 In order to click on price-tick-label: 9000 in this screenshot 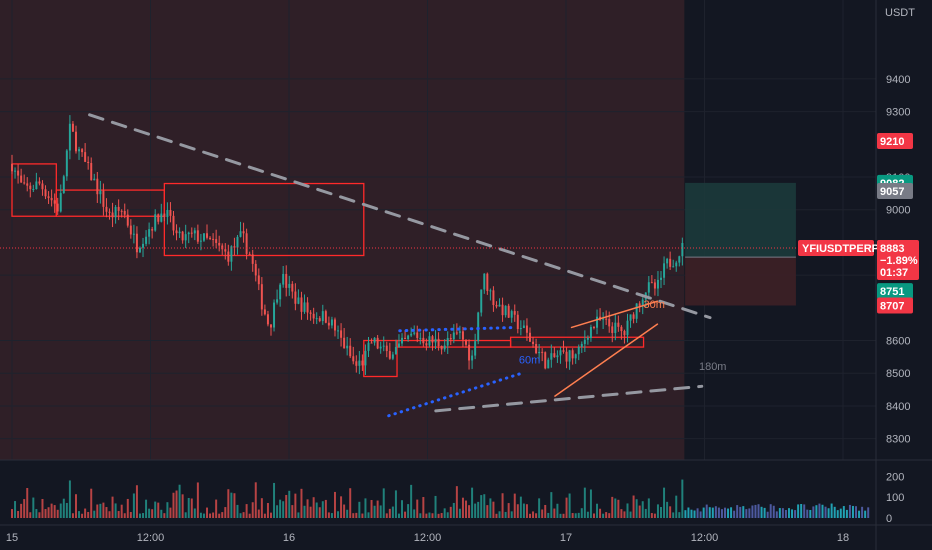, I will do `click(898, 211)`.